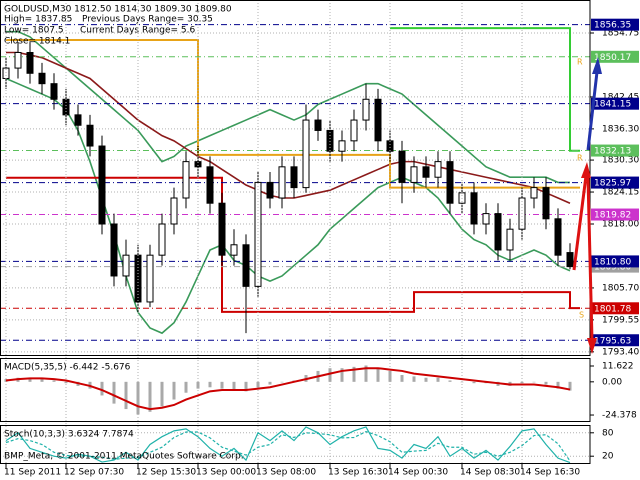  Describe the element at coordinates (612, 309) in the screenshot. I see `level-label: 1801.78` at that location.